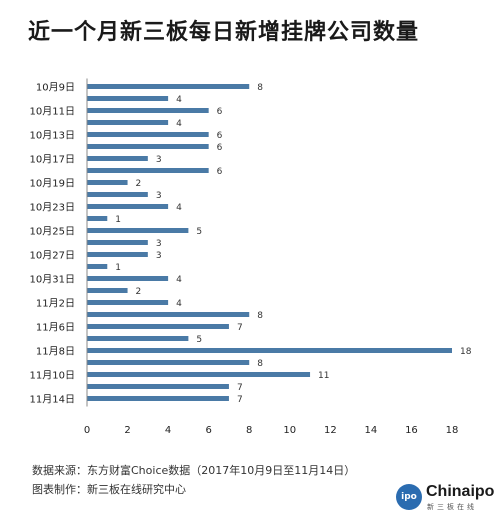 This screenshot has height=525, width=500. I want to click on category-label: 11月8日, so click(55, 352).